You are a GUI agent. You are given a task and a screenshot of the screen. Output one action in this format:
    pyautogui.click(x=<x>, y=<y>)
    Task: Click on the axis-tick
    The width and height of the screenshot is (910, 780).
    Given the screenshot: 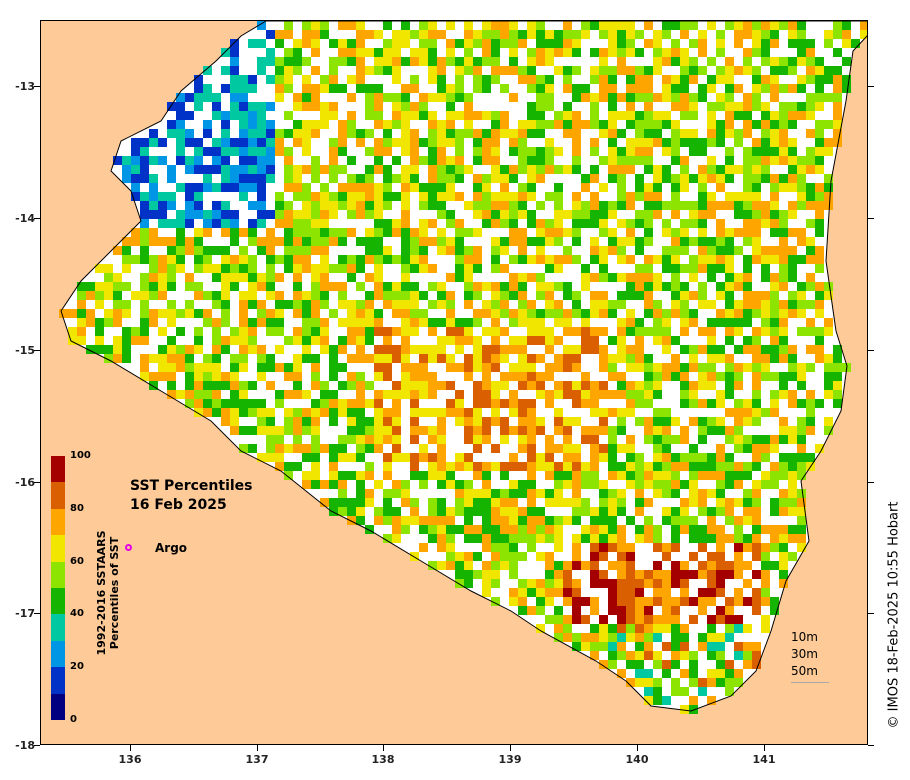 What is the action you would take?
    pyautogui.click(x=871, y=86)
    